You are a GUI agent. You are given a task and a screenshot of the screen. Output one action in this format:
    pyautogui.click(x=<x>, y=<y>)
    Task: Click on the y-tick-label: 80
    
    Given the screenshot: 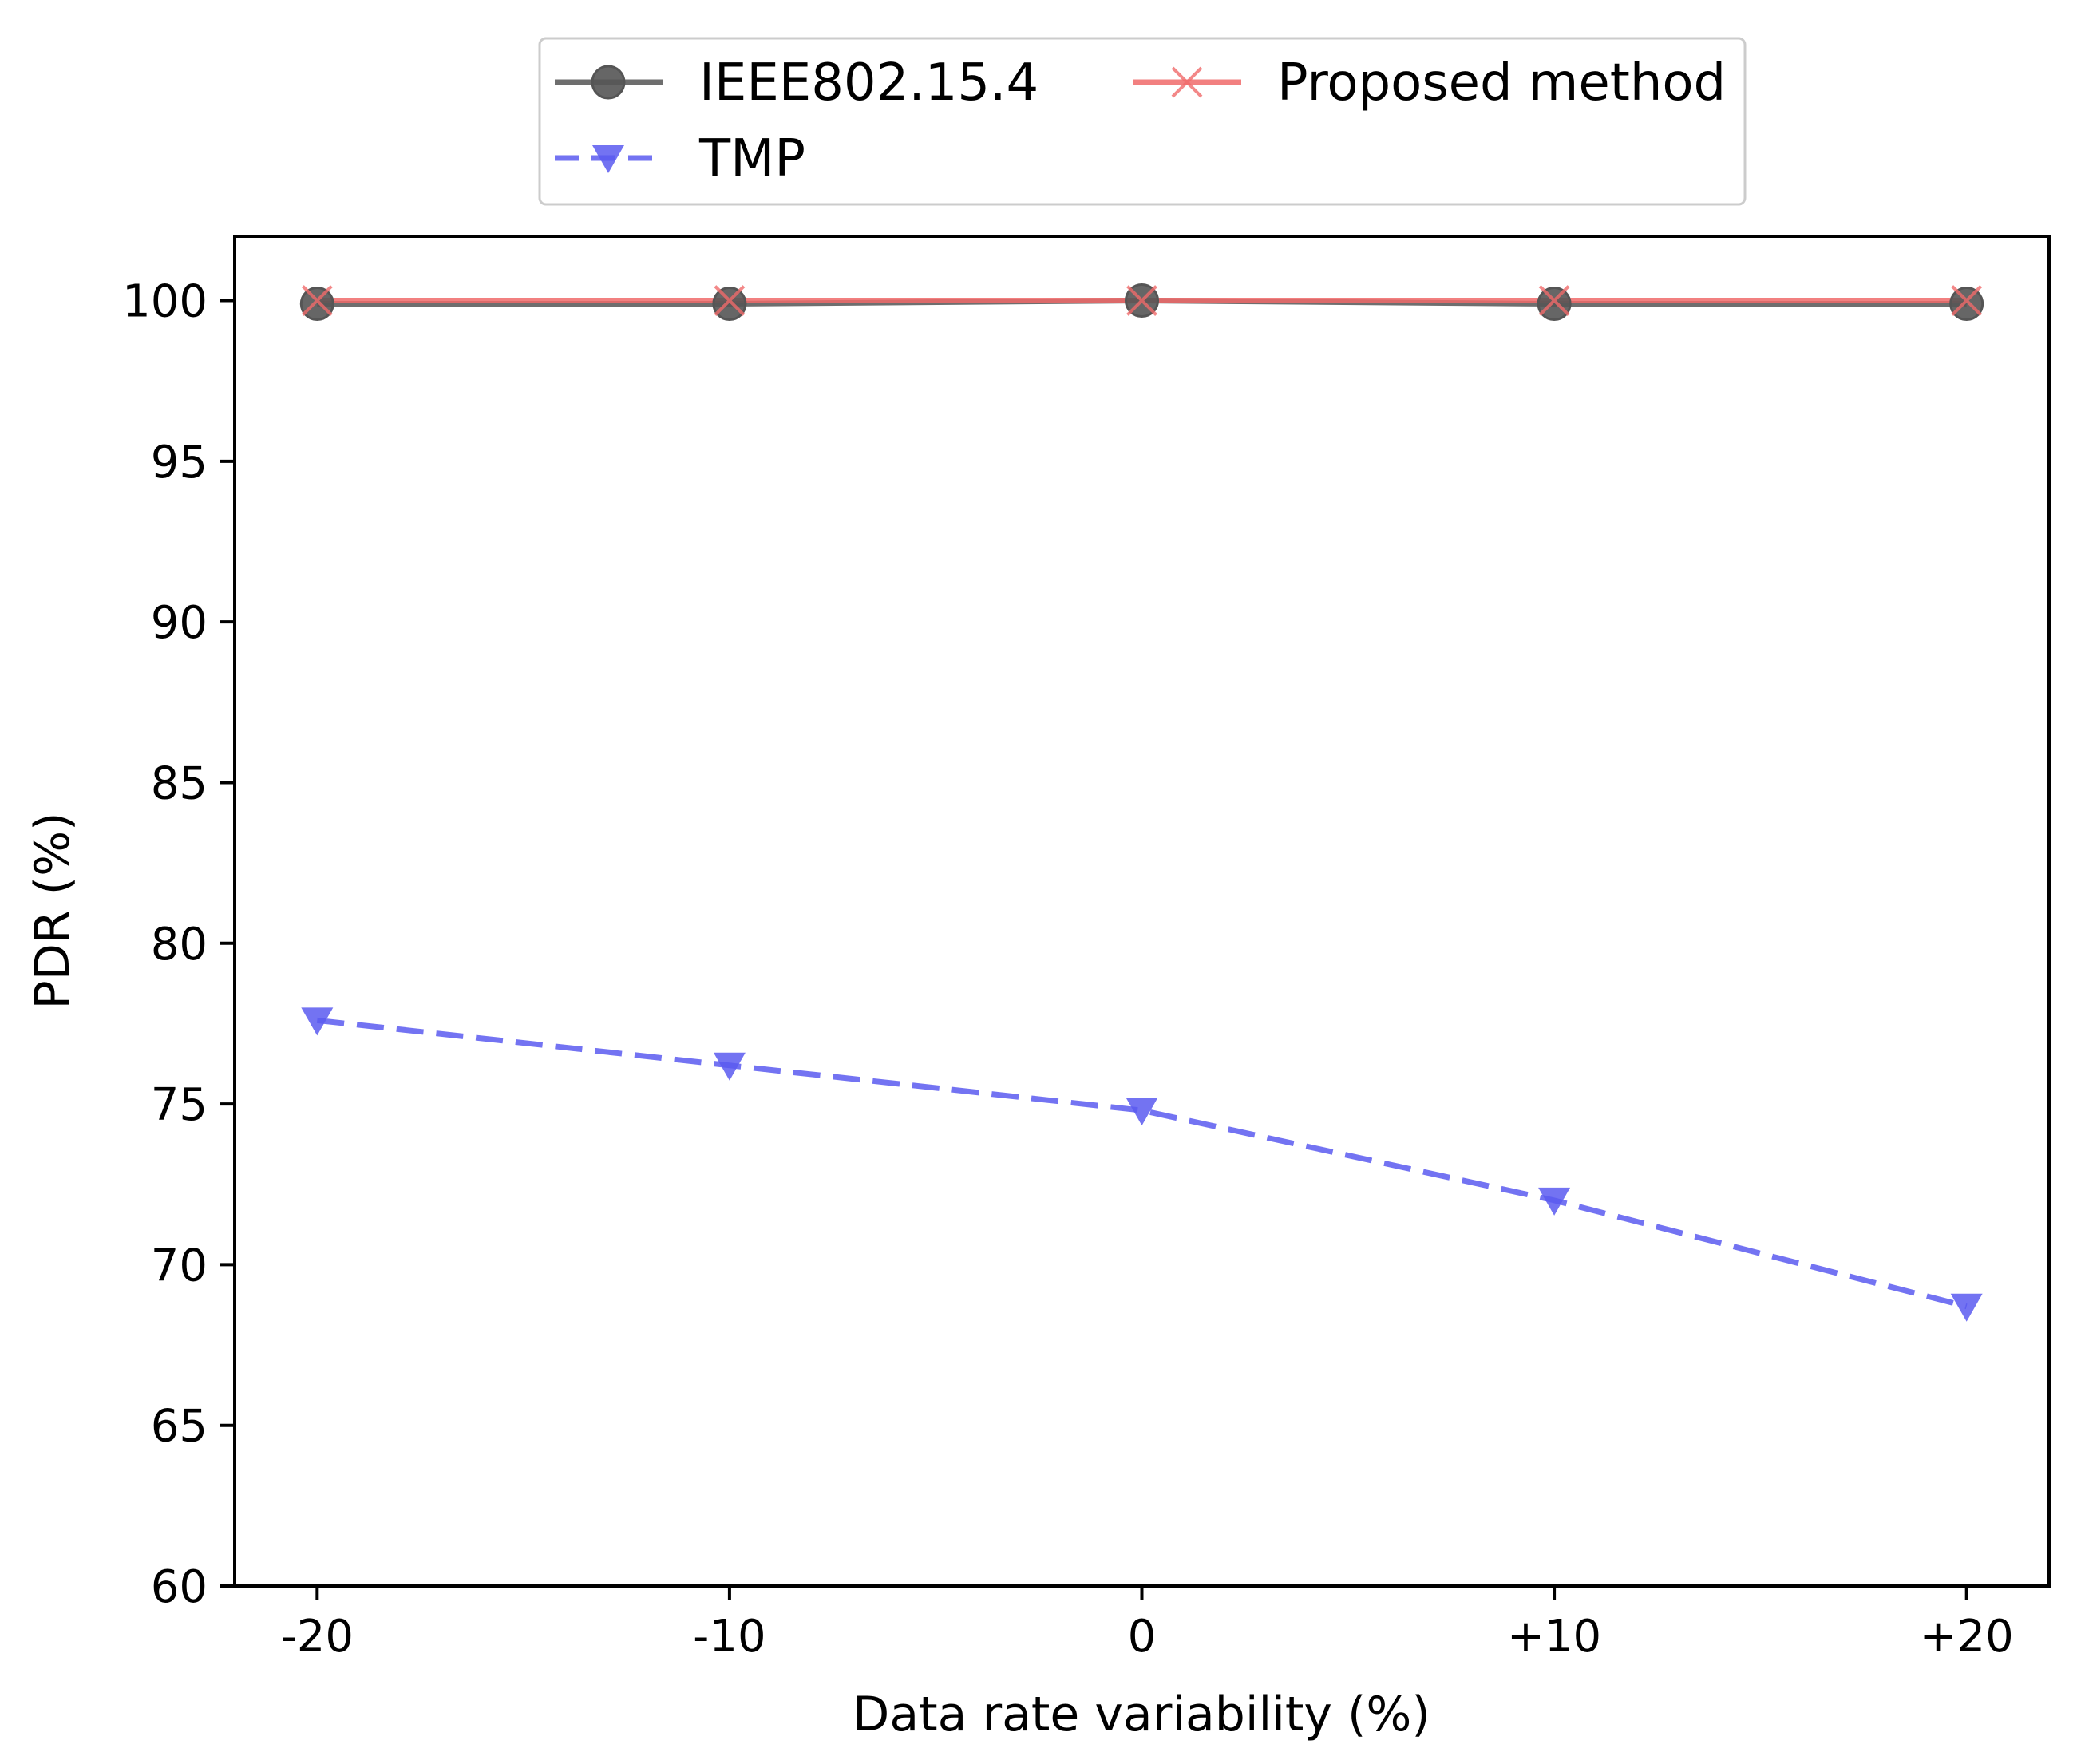 What is the action you would take?
    pyautogui.click(x=179, y=945)
    